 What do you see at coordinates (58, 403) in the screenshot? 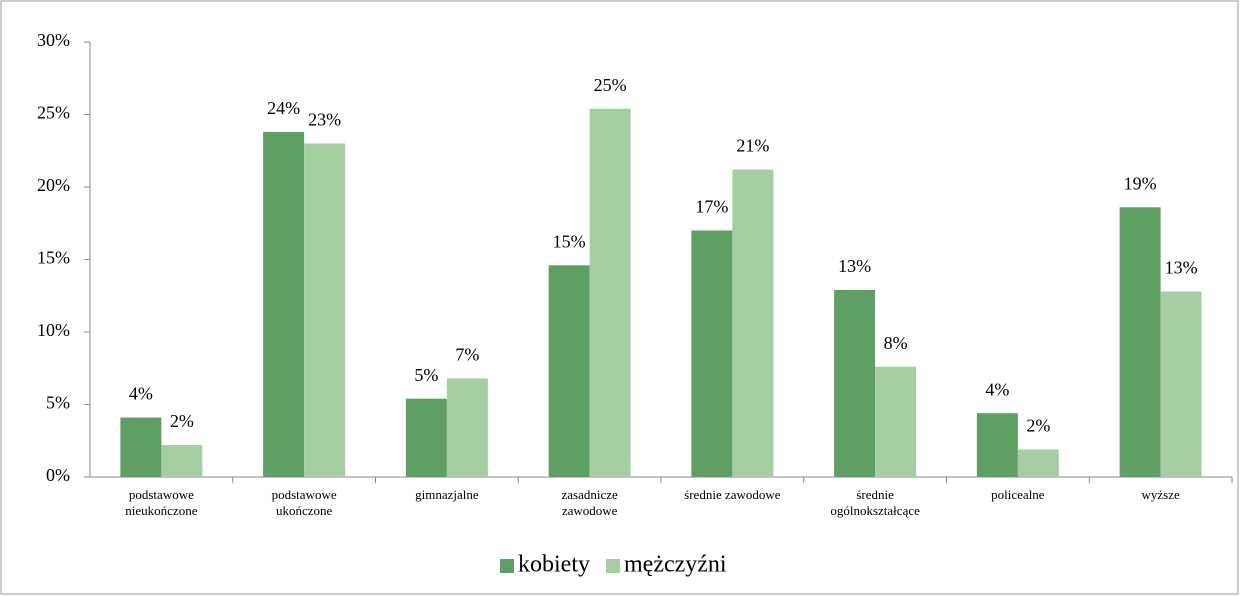
I see `y-tick-label: 5%` at bounding box center [58, 403].